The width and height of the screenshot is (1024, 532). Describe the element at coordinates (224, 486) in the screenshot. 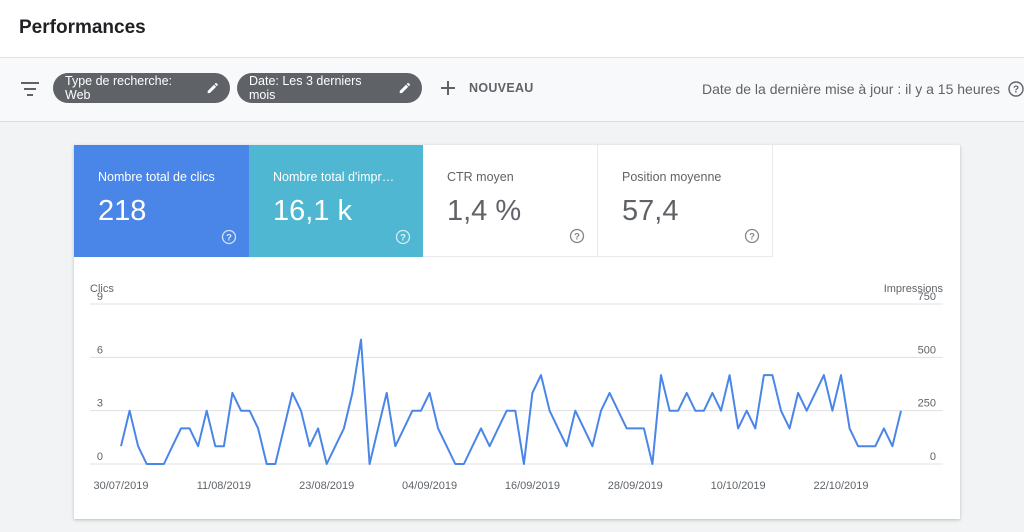

I see `x-tick-label: 11/08/2019` at that location.